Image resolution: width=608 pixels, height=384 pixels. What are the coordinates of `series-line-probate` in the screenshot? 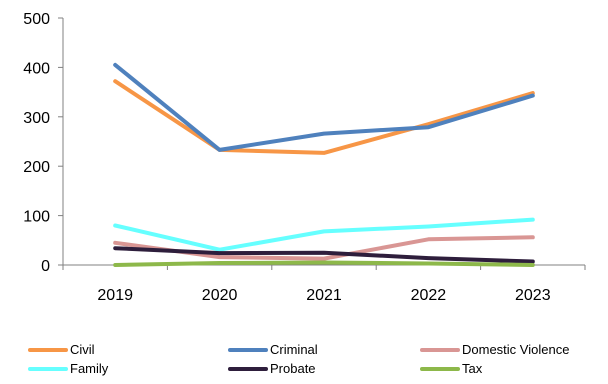 It's located at (324, 255).